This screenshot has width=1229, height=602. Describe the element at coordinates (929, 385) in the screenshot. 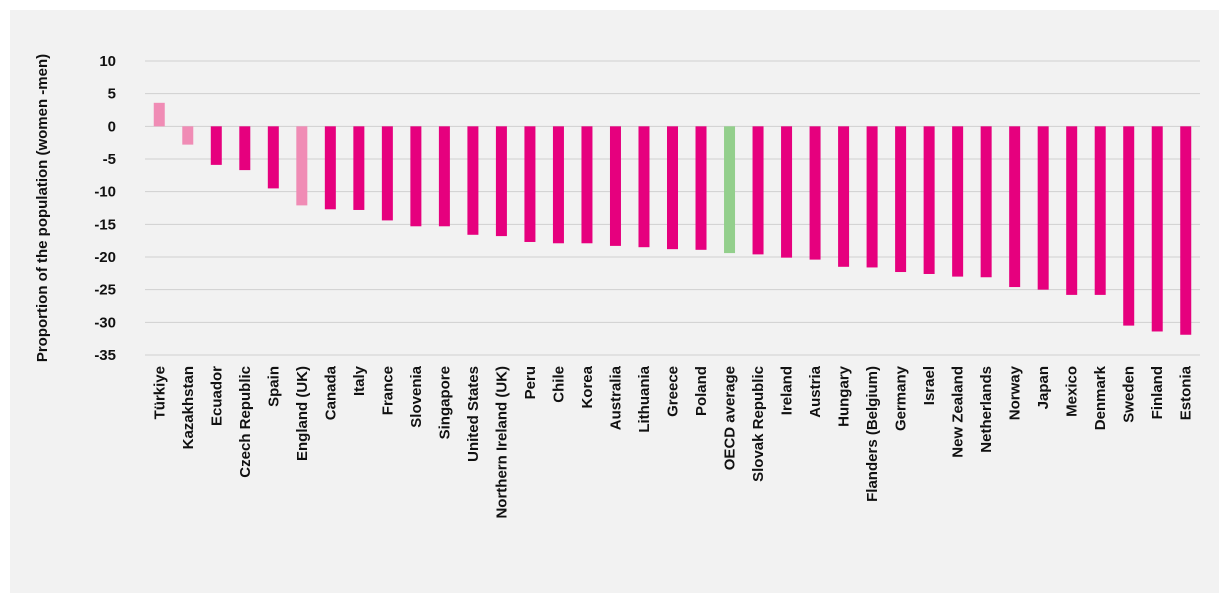

I see `x-tick-label: Israel` at that location.